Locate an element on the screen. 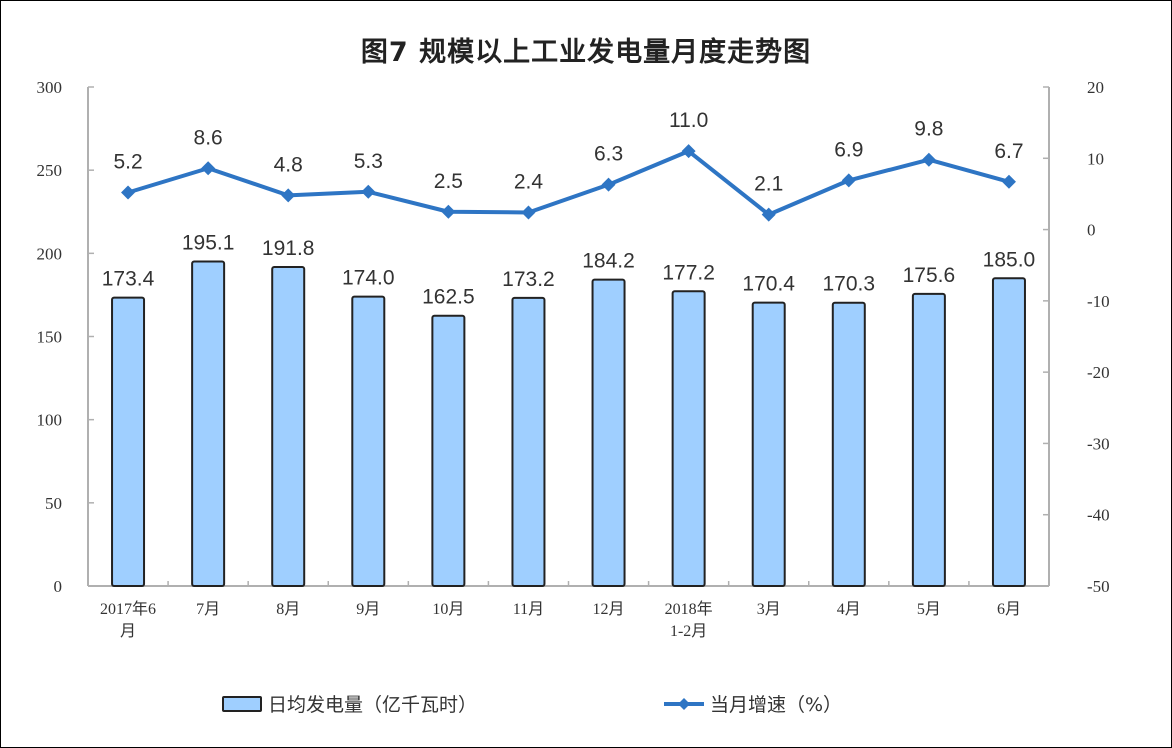  x-tick-label: 3月 is located at coordinates (769, 609).